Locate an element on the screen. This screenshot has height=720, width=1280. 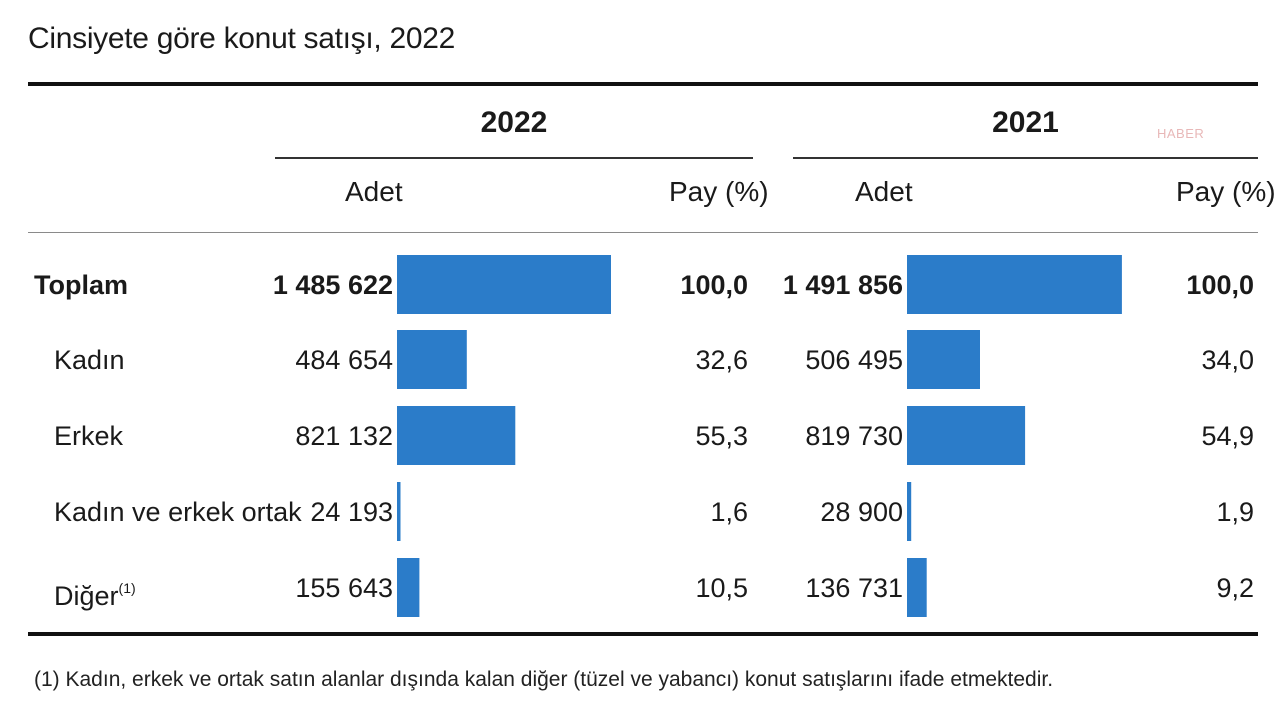
pay-2022-value: 10,5 is located at coordinates (721, 587).